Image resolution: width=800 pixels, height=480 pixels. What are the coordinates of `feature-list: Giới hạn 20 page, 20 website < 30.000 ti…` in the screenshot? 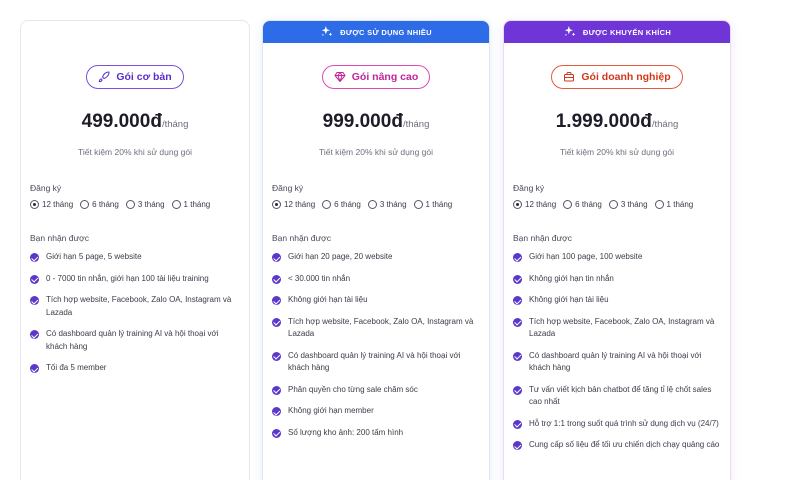 It's located at (375, 345).